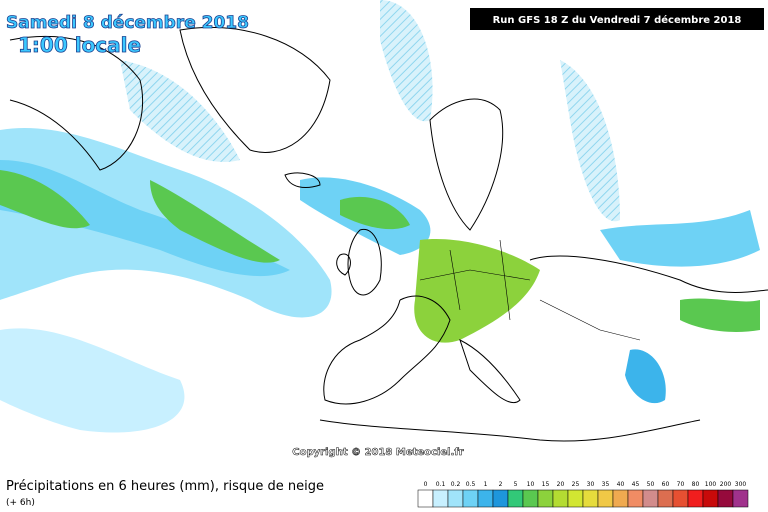  I want to click on copyright: Copyright © 2018 Meteociel.fr, so click(377, 452).